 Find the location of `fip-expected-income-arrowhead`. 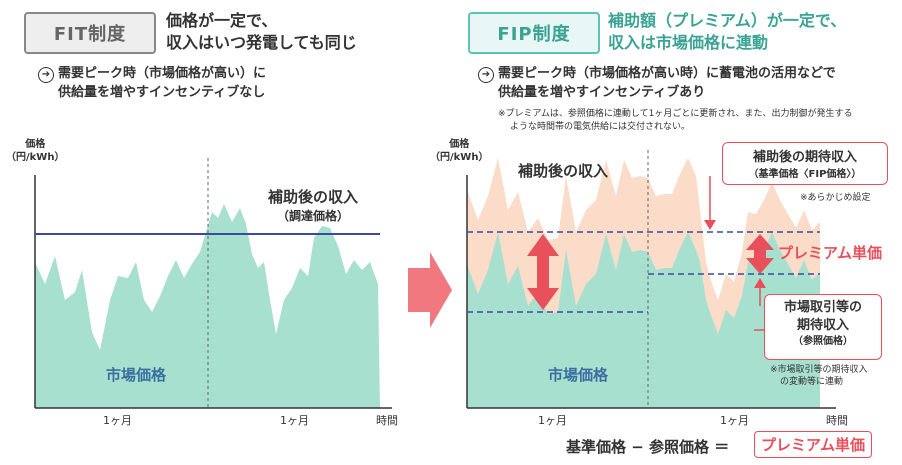

fip-expected-income-arrowhead is located at coordinates (710, 225).